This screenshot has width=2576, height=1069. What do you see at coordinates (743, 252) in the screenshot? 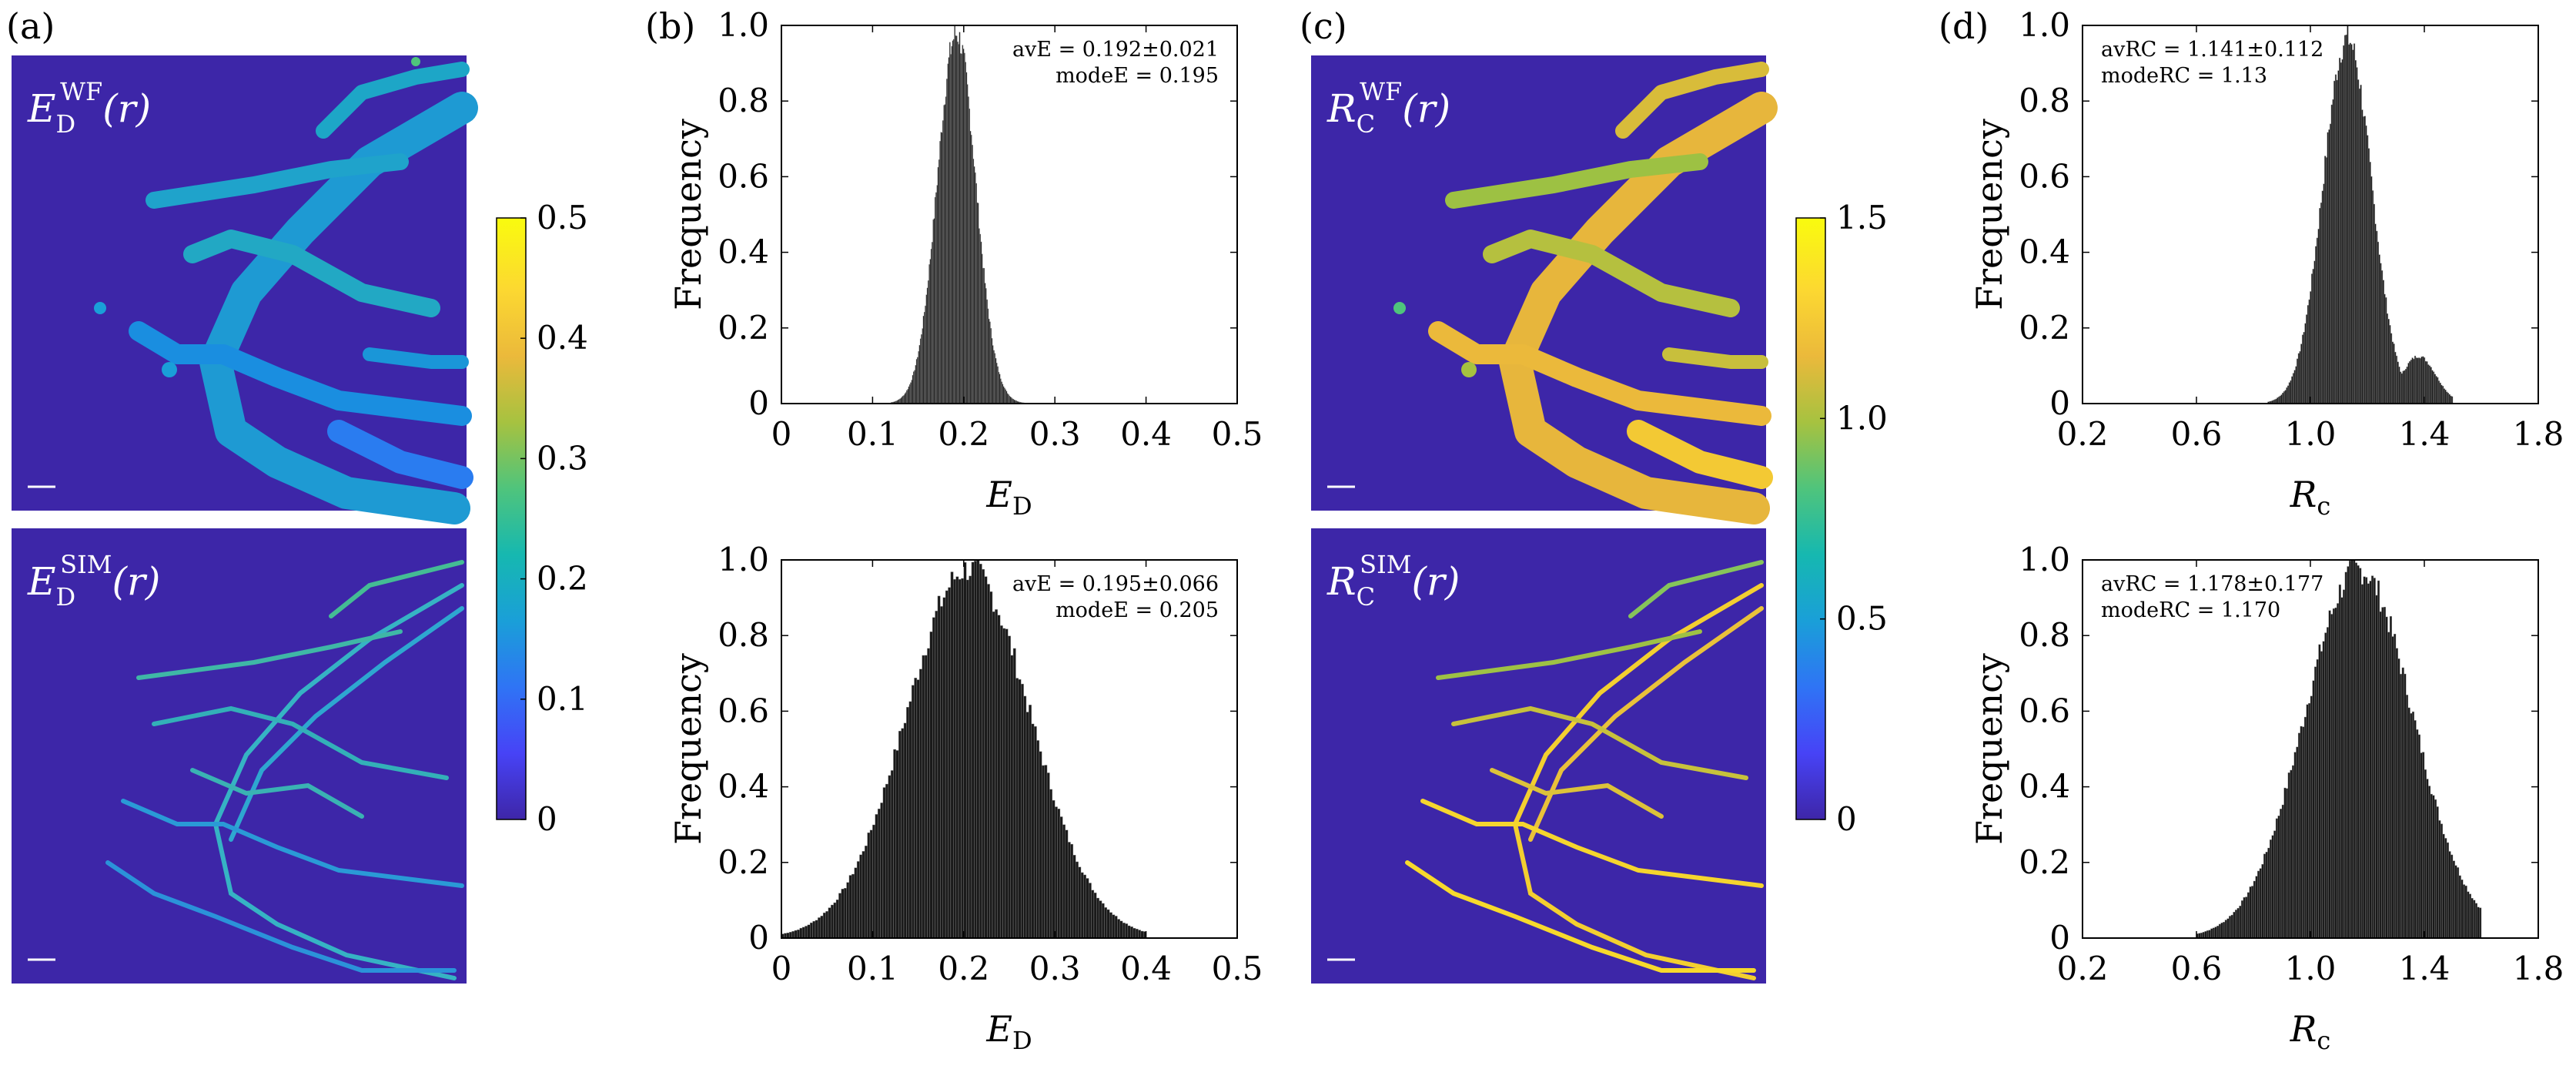
I see `y-tick-label: 0.4` at bounding box center [743, 252].